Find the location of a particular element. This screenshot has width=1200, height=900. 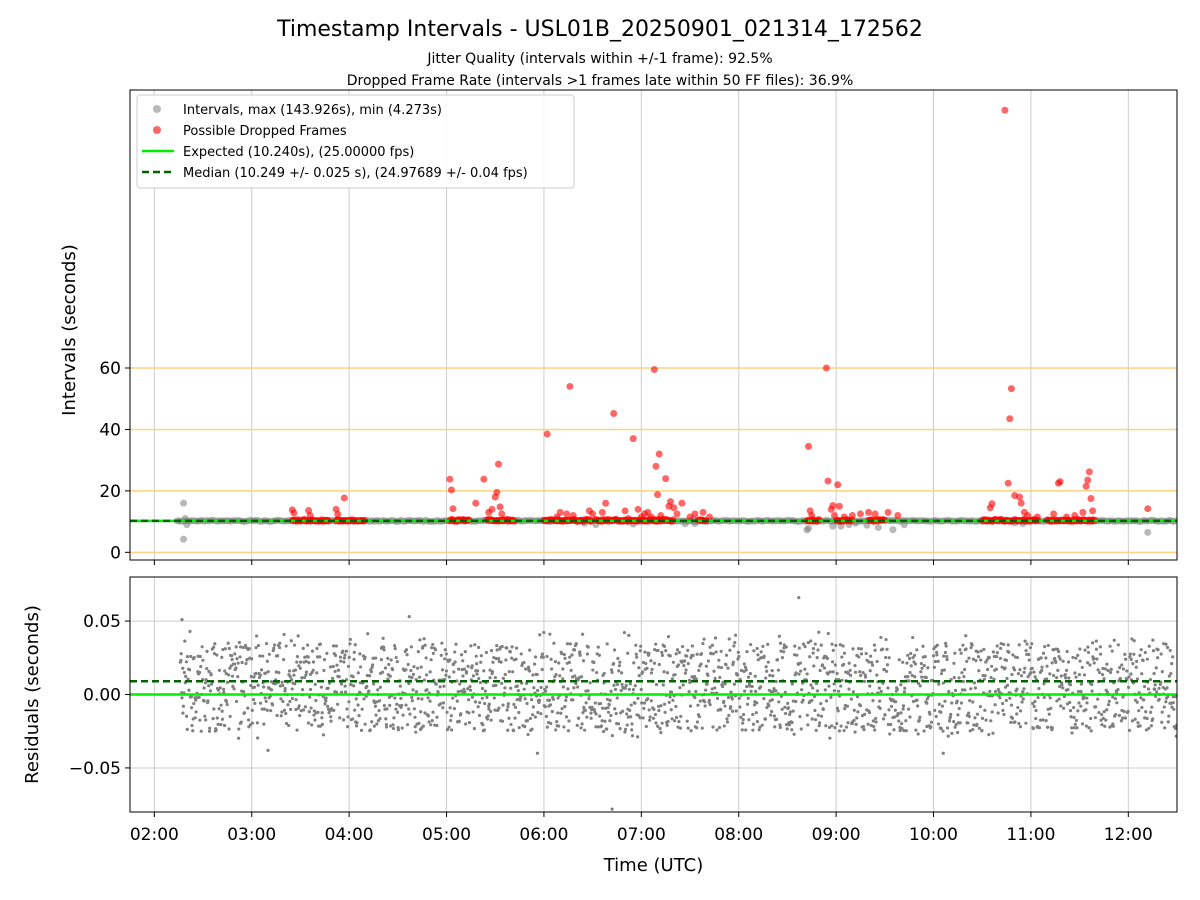

legend-box is located at coordinates (355, 141).